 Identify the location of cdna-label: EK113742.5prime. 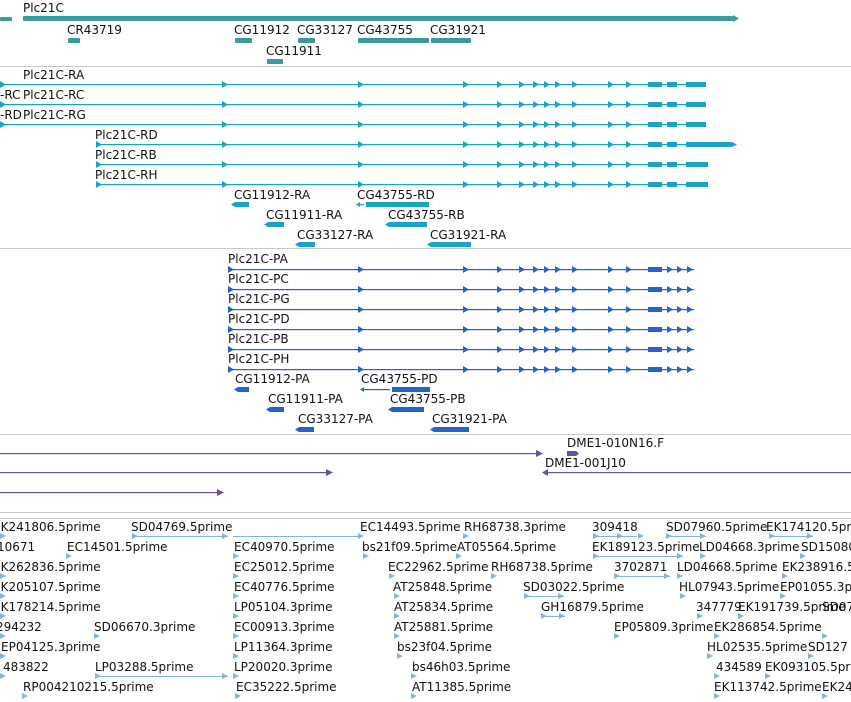
(768, 687).